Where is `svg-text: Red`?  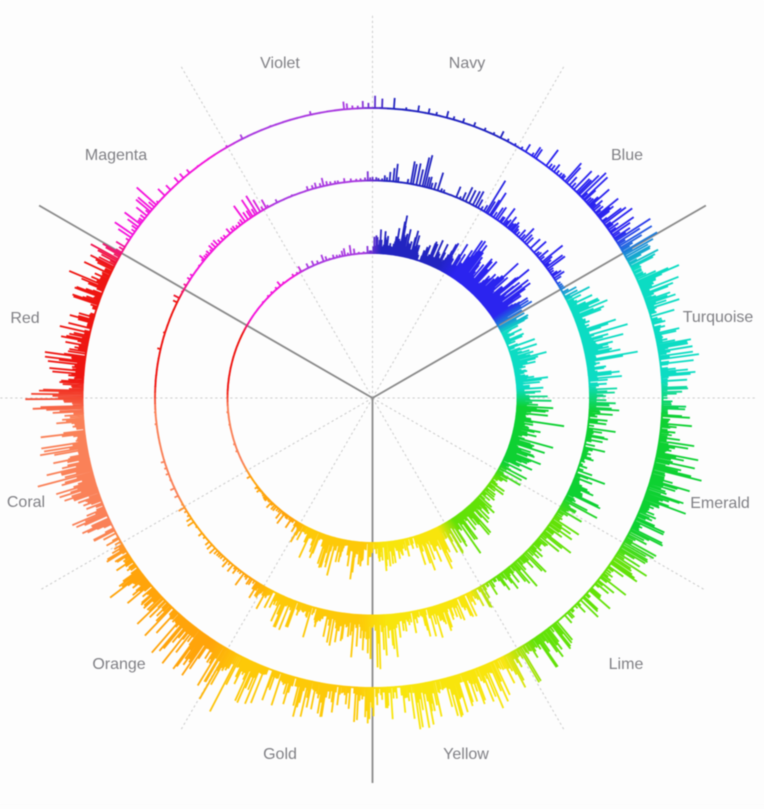
svg-text: Red is located at coordinates (24, 318).